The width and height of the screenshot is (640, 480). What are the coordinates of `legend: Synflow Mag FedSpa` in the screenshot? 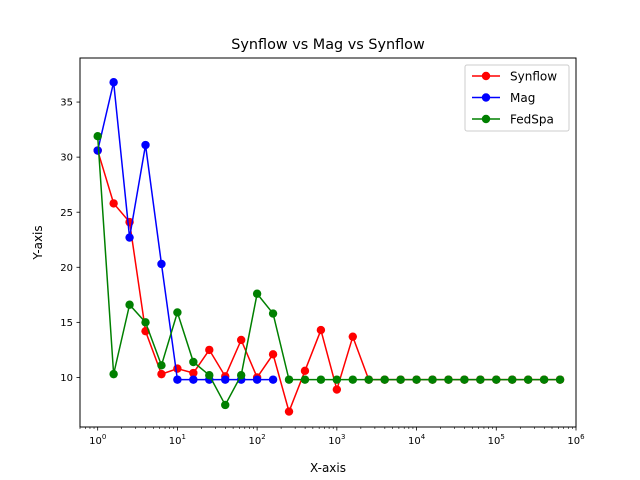 It's located at (517, 98).